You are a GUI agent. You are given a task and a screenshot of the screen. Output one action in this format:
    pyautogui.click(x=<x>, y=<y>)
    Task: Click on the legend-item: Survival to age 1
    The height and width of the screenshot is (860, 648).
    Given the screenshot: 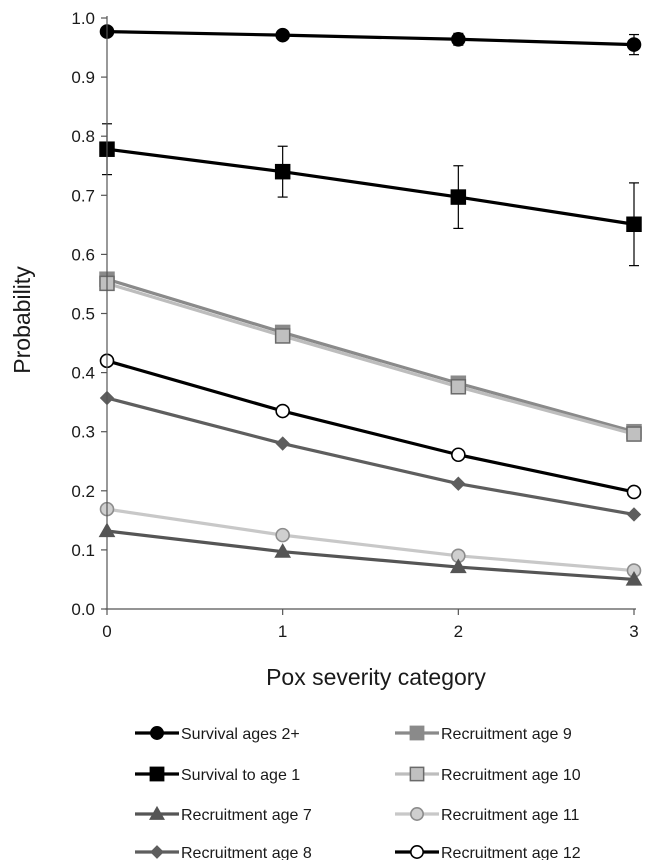 What is the action you would take?
    pyautogui.click(x=217, y=775)
    